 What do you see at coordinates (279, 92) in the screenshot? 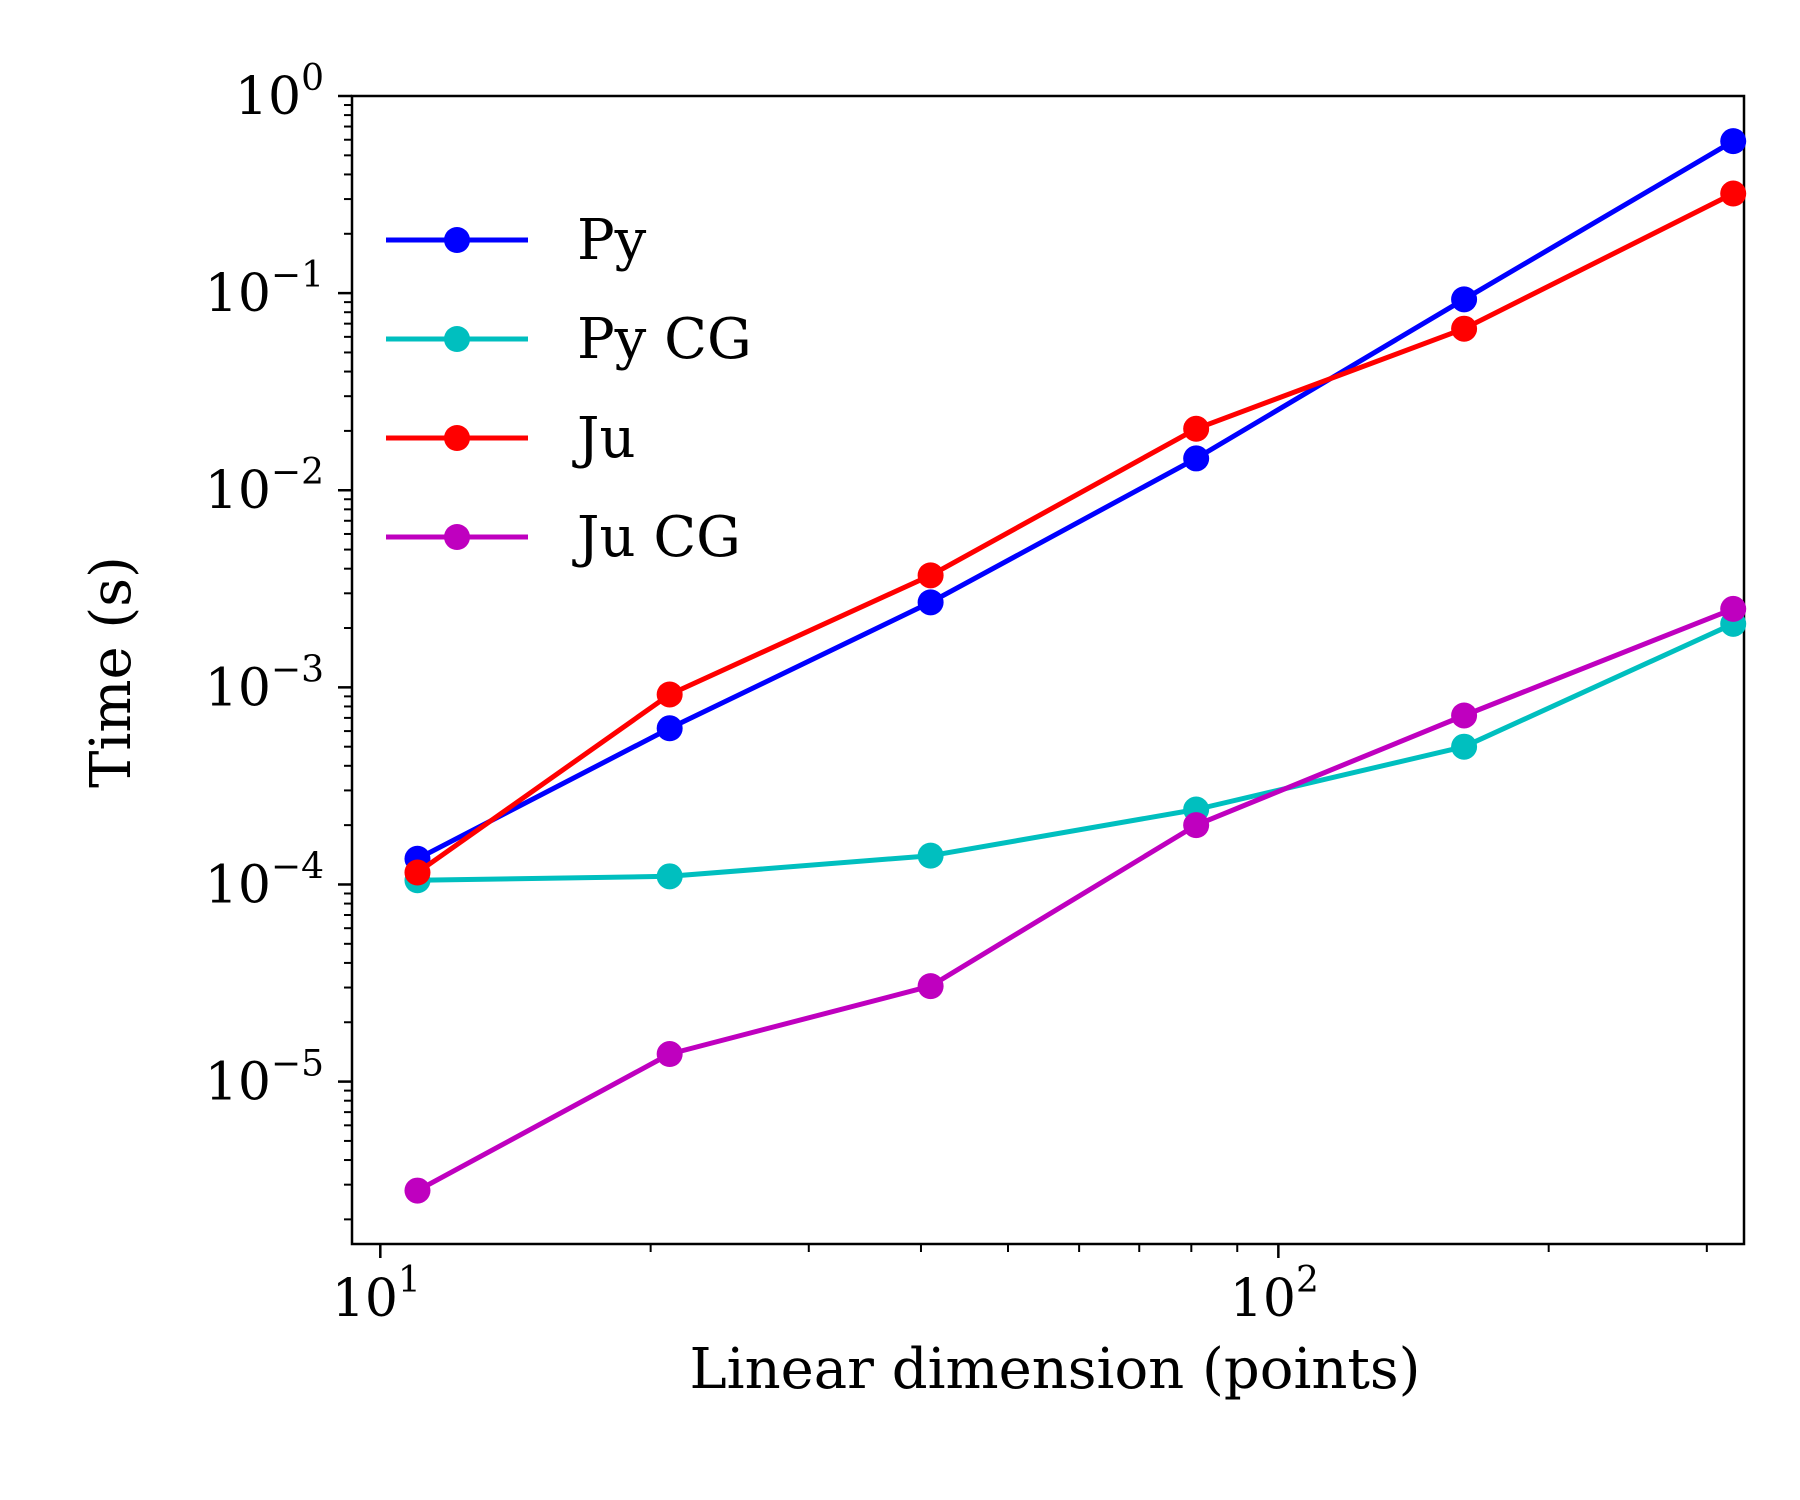
I see `y-tick-label: 10⁰` at bounding box center [279, 92].